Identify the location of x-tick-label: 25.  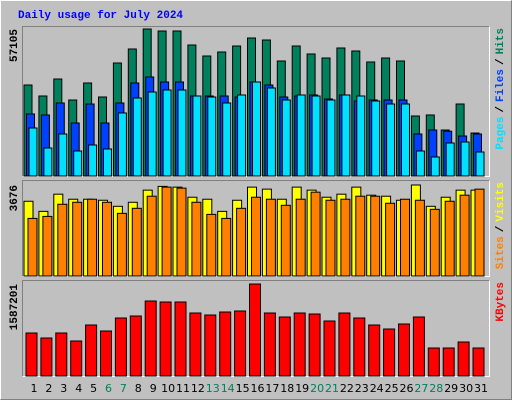
(392, 388).